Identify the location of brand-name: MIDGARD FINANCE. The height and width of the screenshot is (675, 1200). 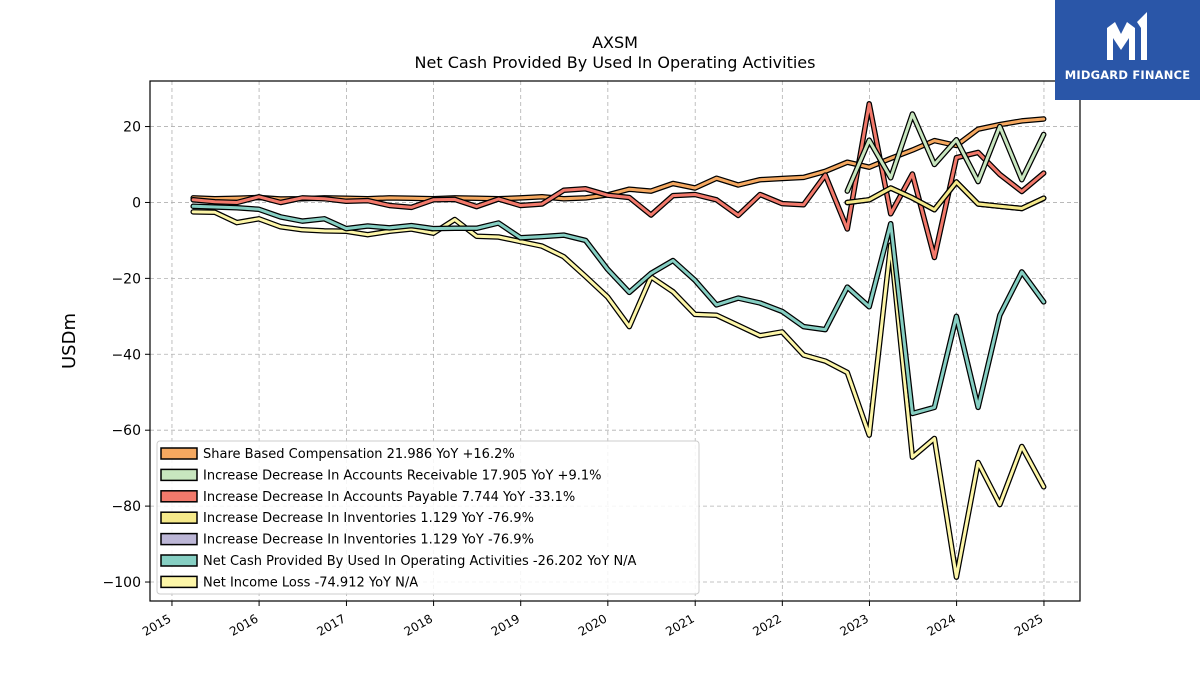
(1127, 75).